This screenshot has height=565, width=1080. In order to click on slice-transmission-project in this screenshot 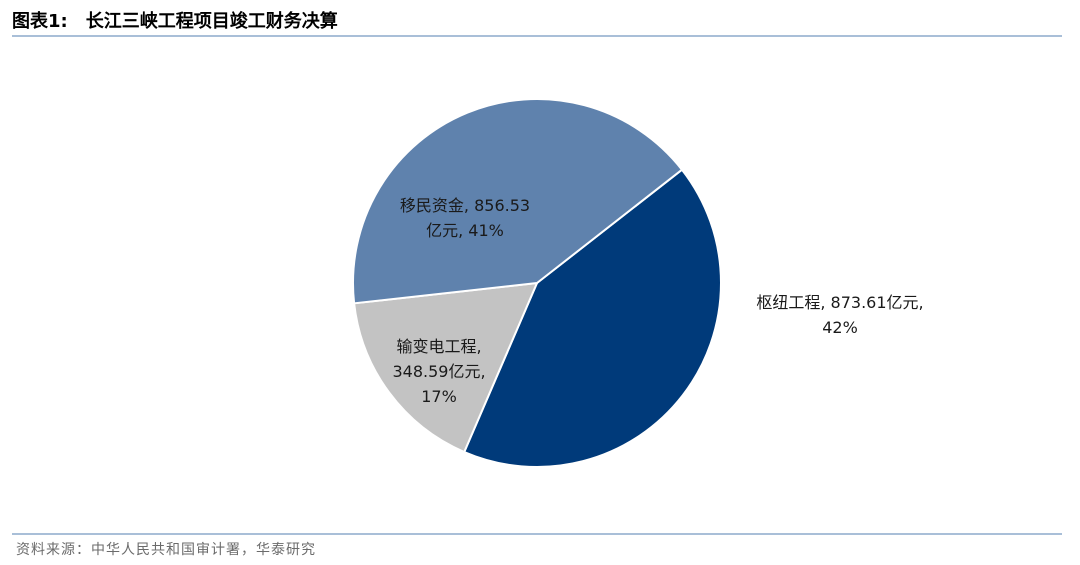, I will do `click(445, 367)`.